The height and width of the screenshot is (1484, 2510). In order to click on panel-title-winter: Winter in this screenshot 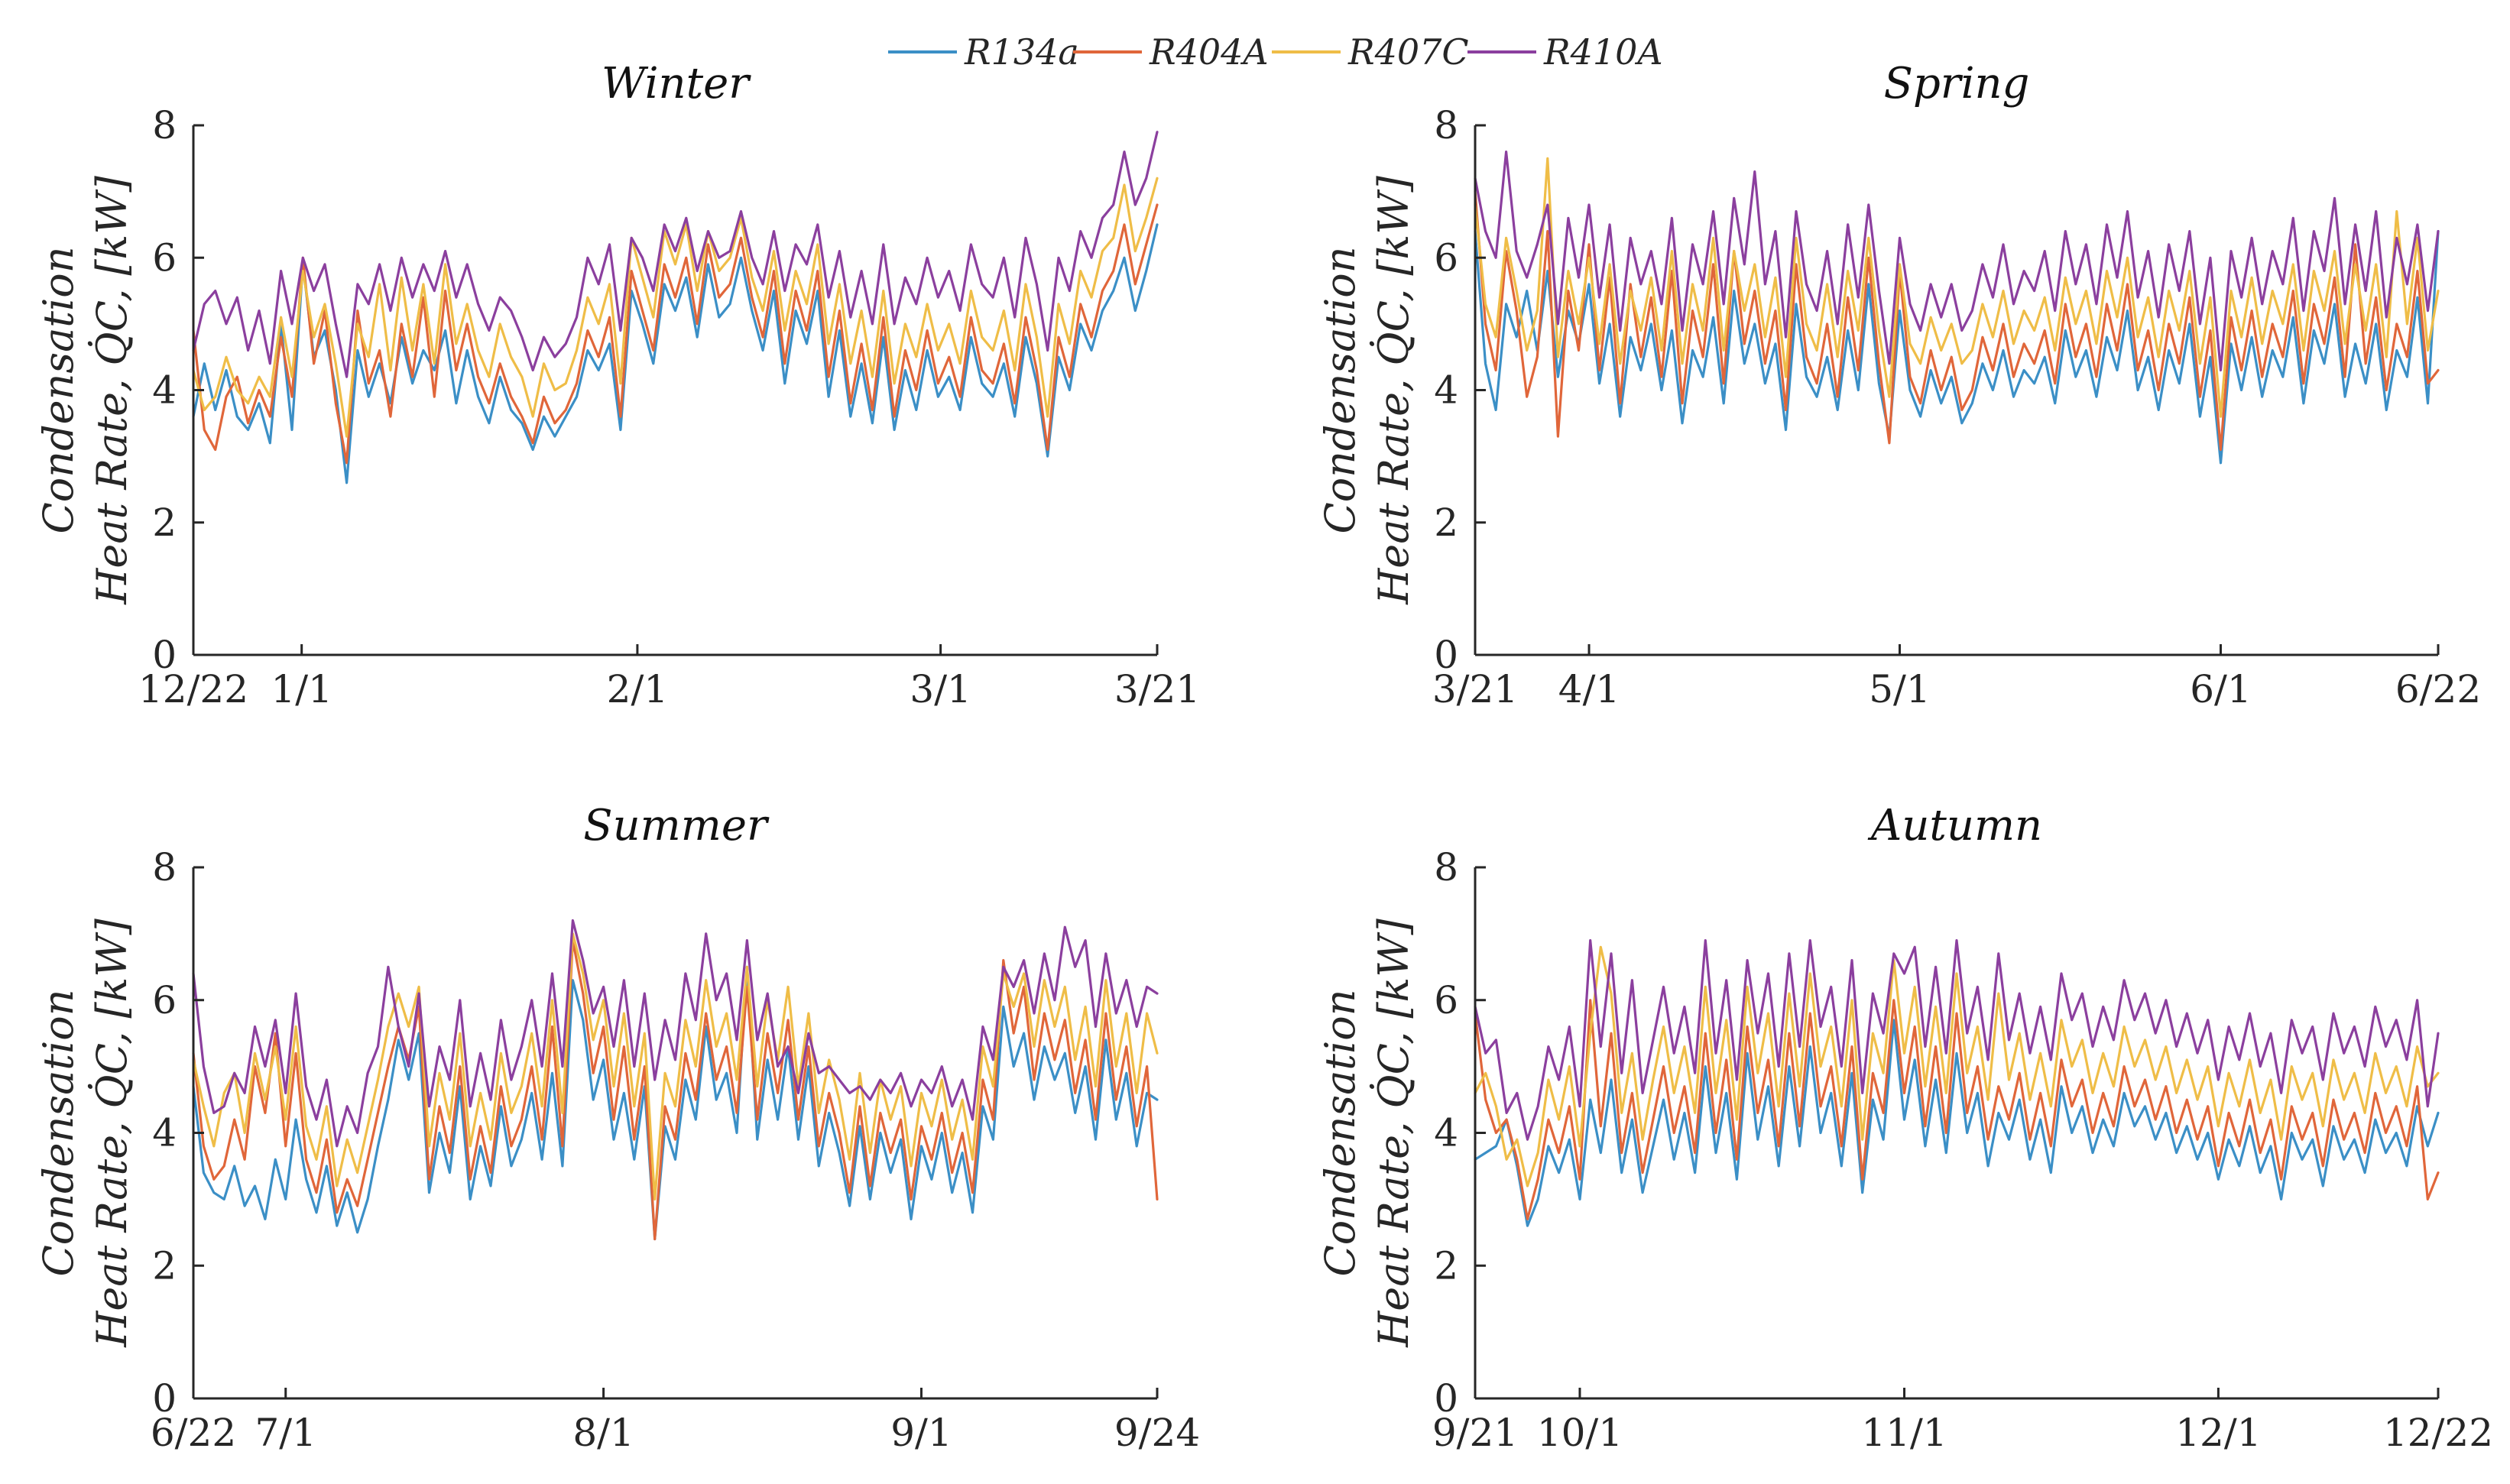, I will do `click(676, 84)`.